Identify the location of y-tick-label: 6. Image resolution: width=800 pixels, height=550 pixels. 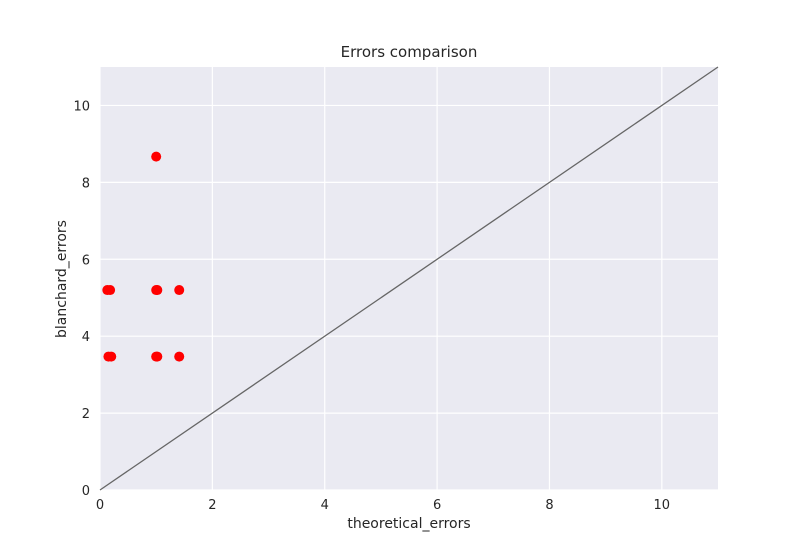
(86, 260).